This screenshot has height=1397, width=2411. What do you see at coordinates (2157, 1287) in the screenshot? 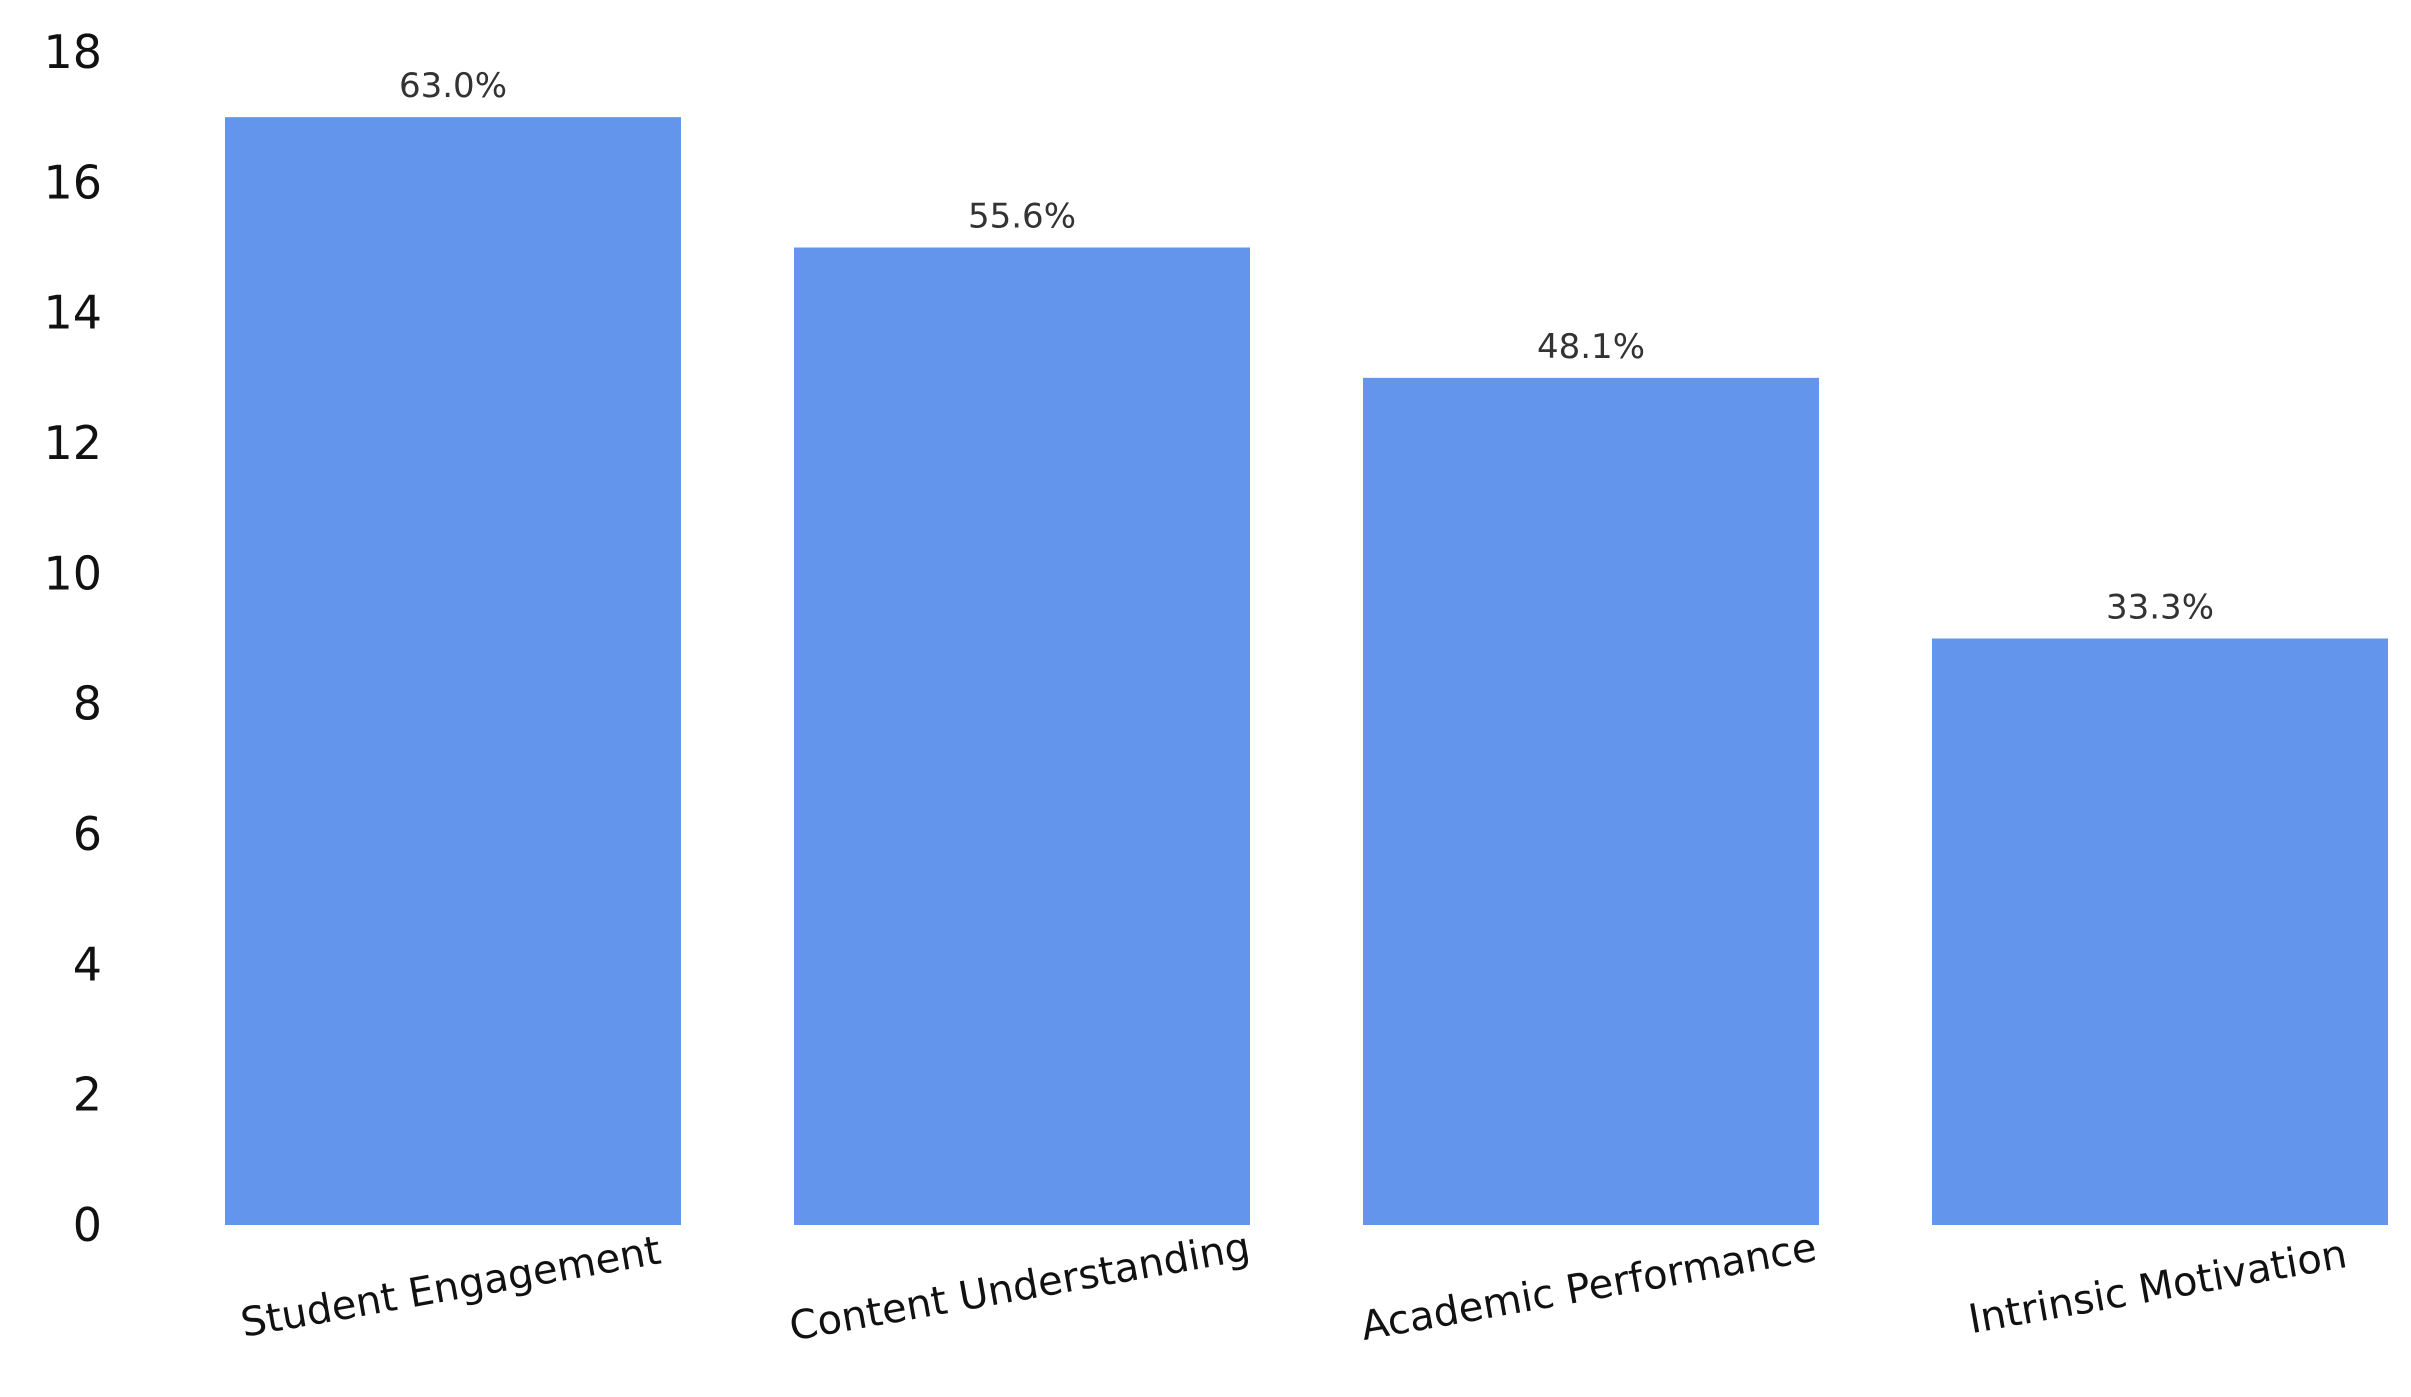
I see `x-tick-label: Intrinsic Motivation` at bounding box center [2157, 1287].